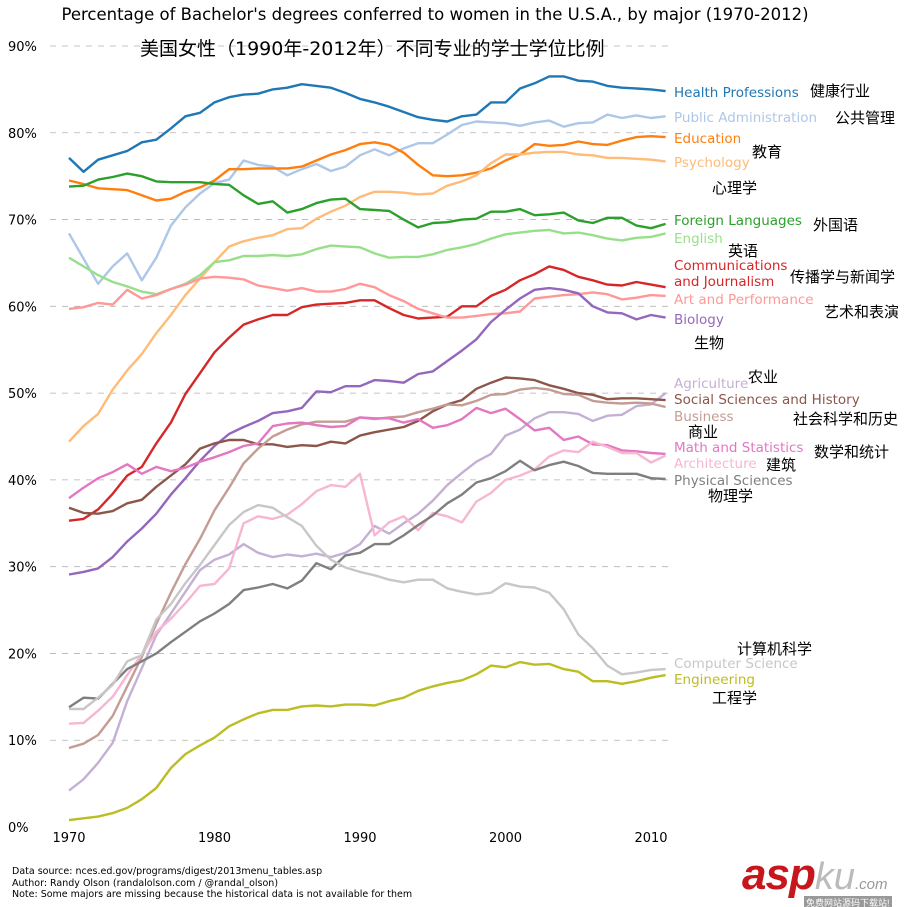 Image resolution: width=913 pixels, height=907 pixels. Describe the element at coordinates (704, 417) in the screenshot. I see `series-label: Business` at that location.